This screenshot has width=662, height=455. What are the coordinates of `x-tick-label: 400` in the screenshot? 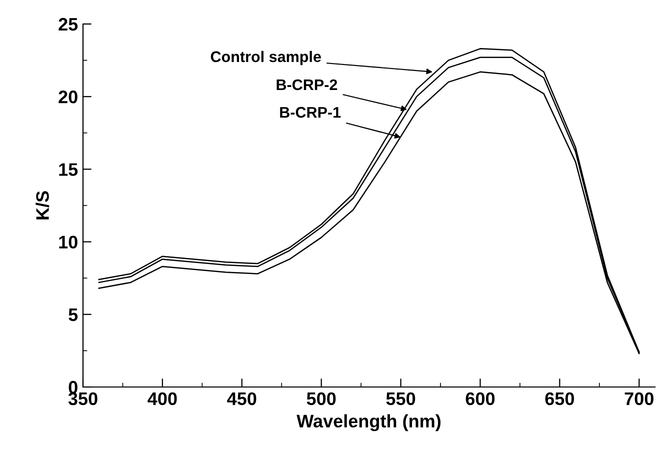 It's located at (162, 399).